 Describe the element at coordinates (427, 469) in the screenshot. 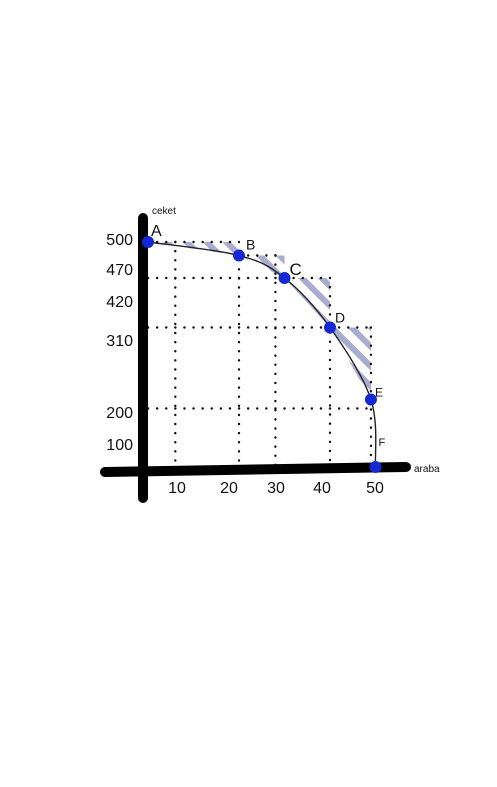

I see `x-axis-label: araba` at that location.